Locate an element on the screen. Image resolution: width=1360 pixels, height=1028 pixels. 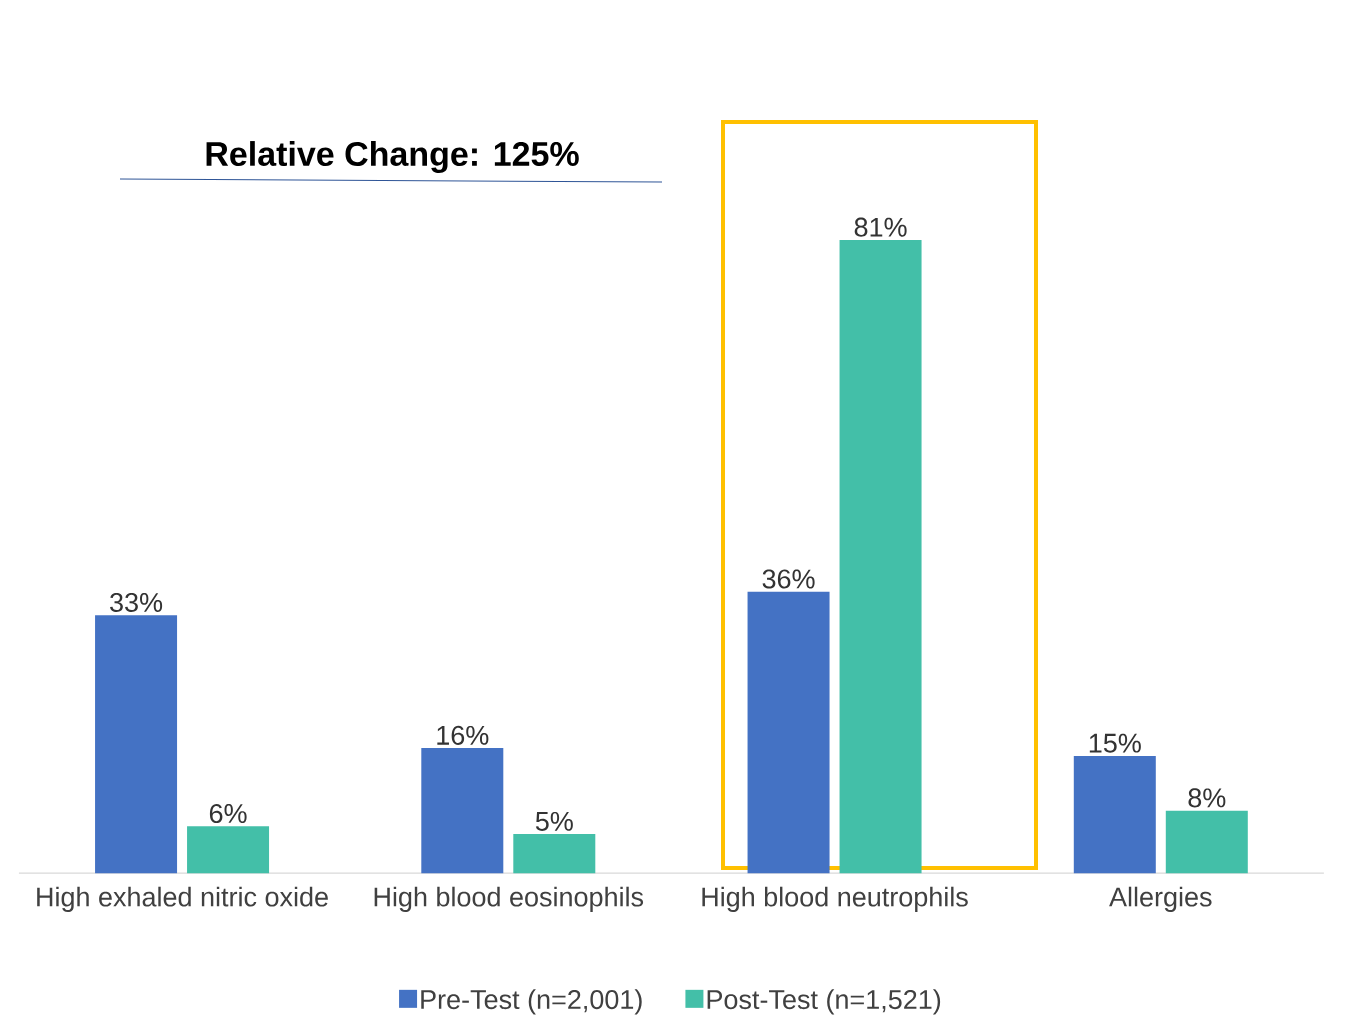
data-label: 15% is located at coordinates (1115, 743).